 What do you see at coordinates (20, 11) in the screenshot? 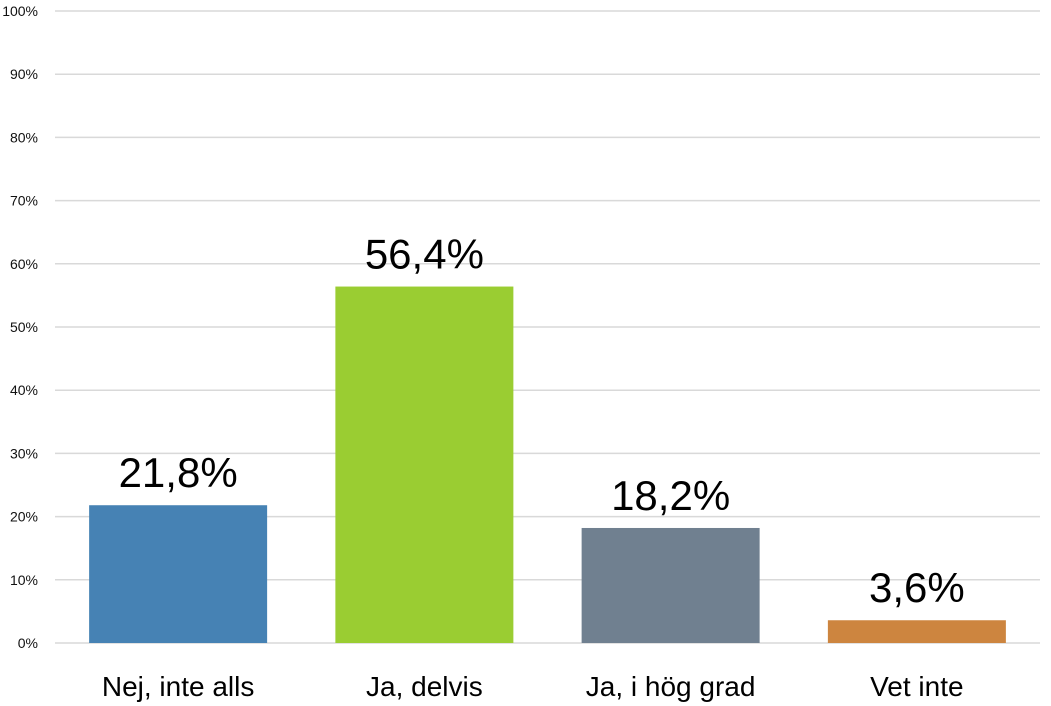
I see `y-tick-label: 100%` at bounding box center [20, 11].